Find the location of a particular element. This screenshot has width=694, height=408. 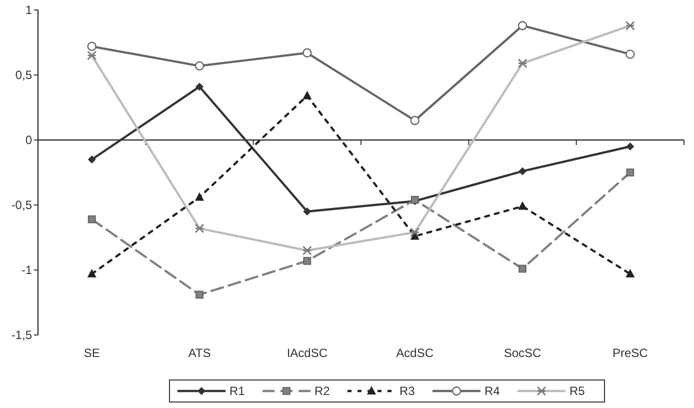

legend-label: R4 is located at coordinates (492, 391).